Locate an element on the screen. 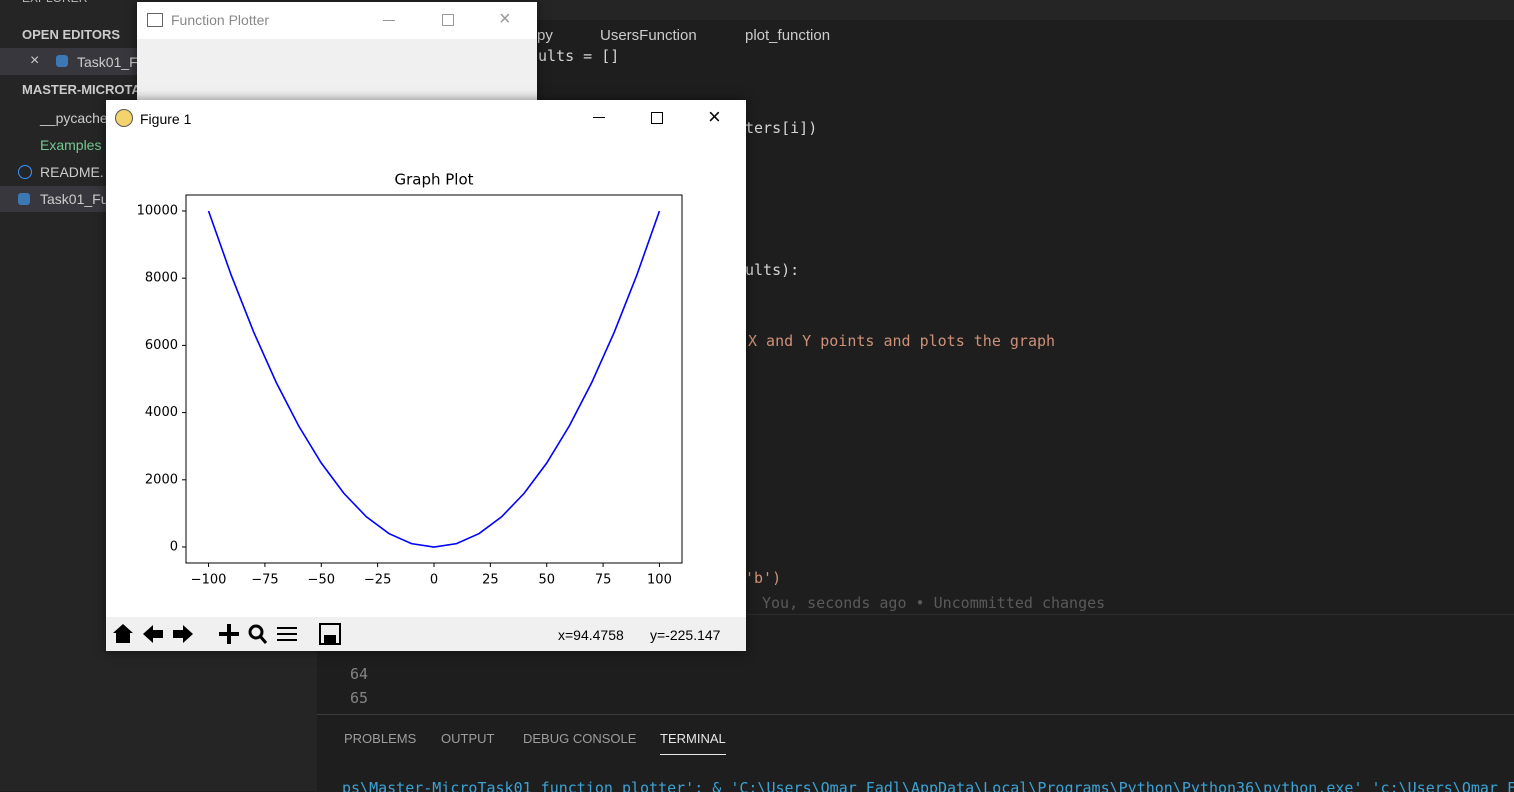 The image size is (1514, 792). code-line: X and Y points and plots the graph is located at coordinates (902, 341).